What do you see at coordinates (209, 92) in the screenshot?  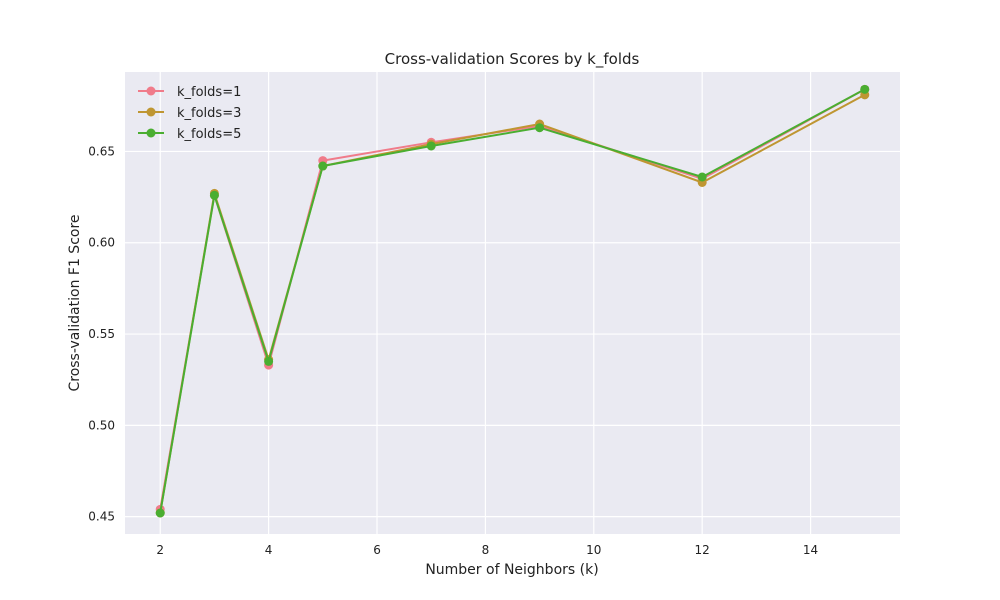 I see `legend-entry-label: k_folds=1` at bounding box center [209, 92].